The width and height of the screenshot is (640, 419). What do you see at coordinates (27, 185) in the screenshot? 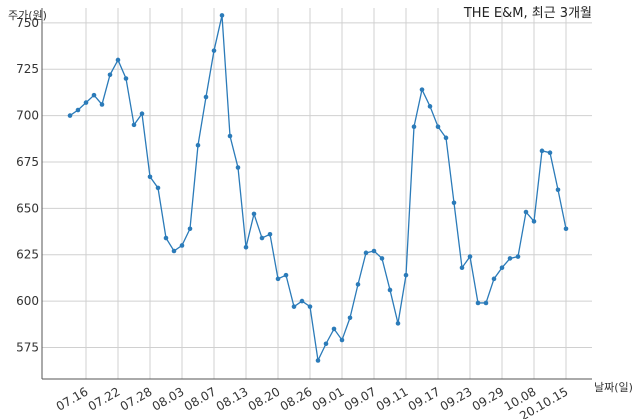
I see `y-tick-labels: 575 600 625 650 675 700 725 750` at bounding box center [27, 185].